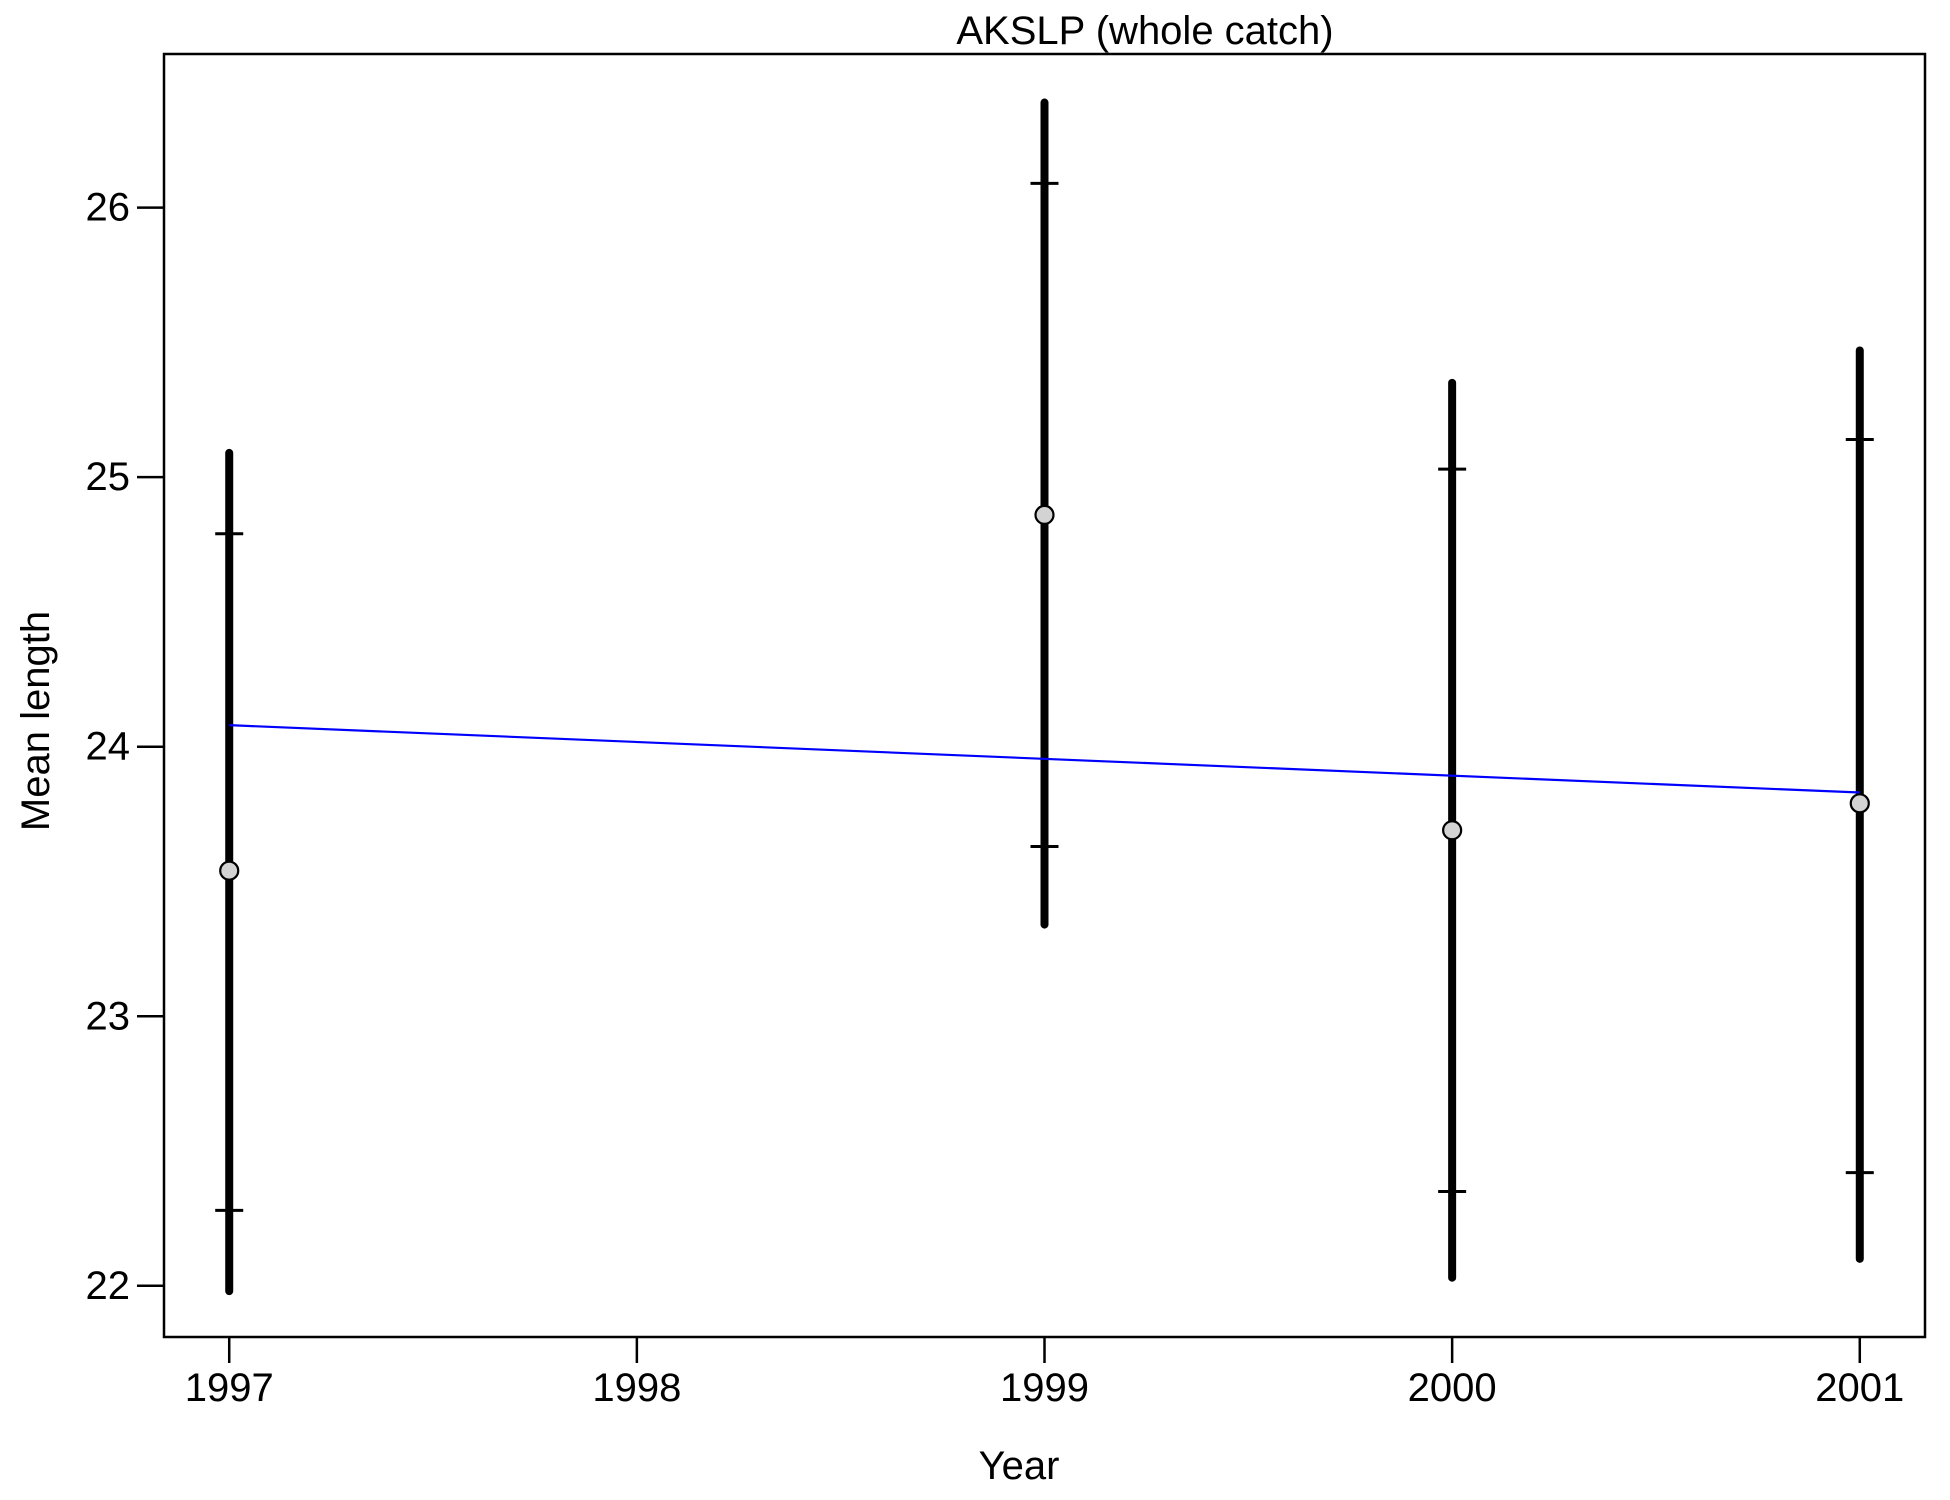 The width and height of the screenshot is (1950, 1500). What do you see at coordinates (1044, 759) in the screenshot?
I see `trend-line` at bounding box center [1044, 759].